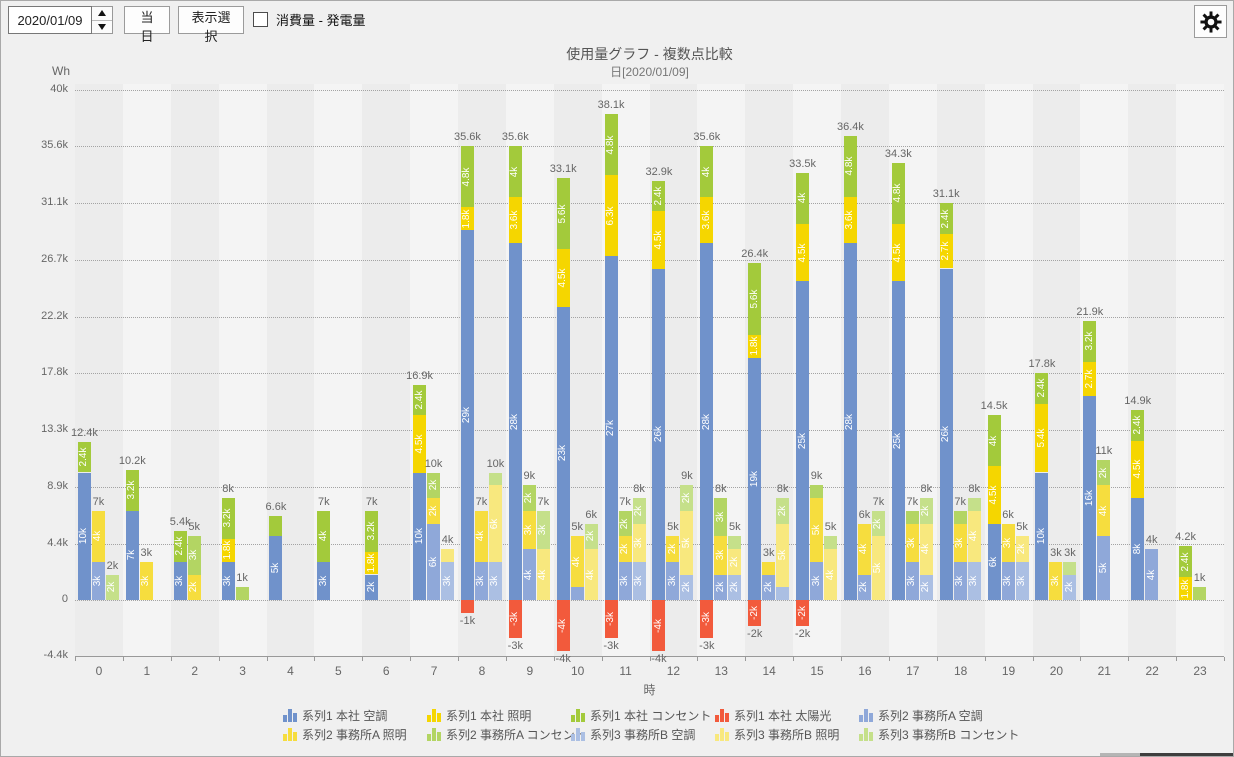 Image resolution: width=1234 pixels, height=757 pixels. Describe the element at coordinates (467, 606) in the screenshot. I see `bar-segment-s1_solar` at that location.